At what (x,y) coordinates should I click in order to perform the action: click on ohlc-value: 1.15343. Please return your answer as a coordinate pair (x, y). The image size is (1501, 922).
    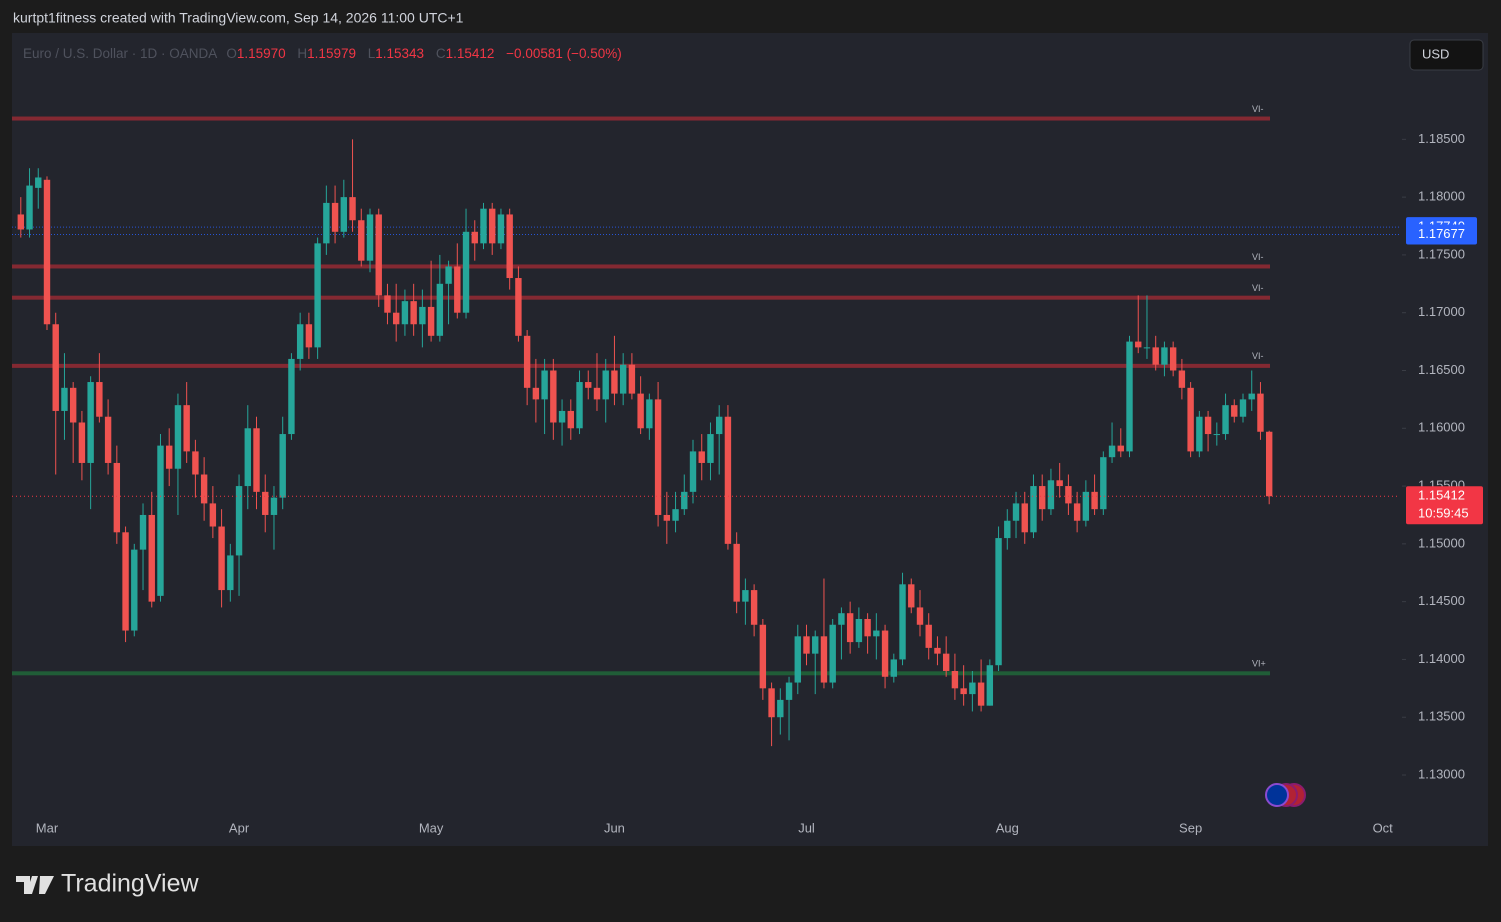
    Looking at the image, I should click on (399, 53).